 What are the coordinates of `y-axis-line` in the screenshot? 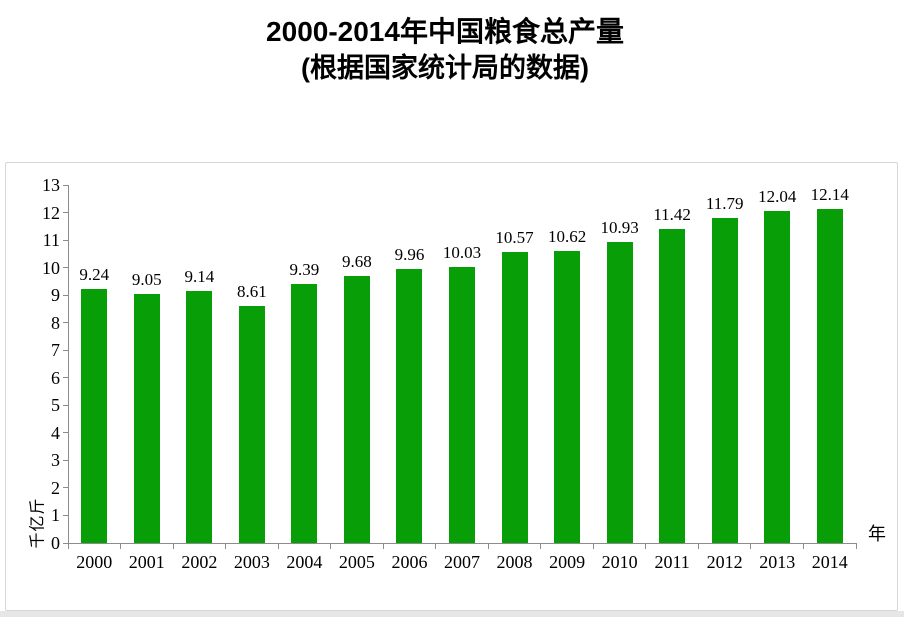 It's located at (68, 364).